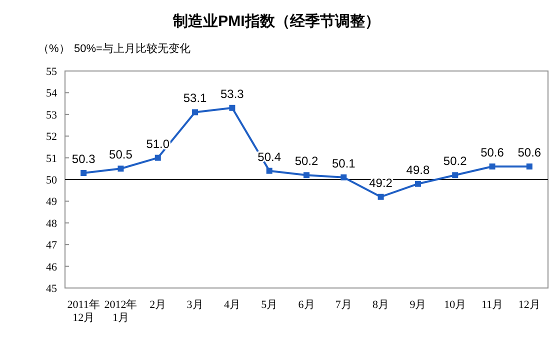 The width and height of the screenshot is (553, 344). Describe the element at coordinates (52, 115) in the screenshot. I see `y-tick-label: 53` at that location.